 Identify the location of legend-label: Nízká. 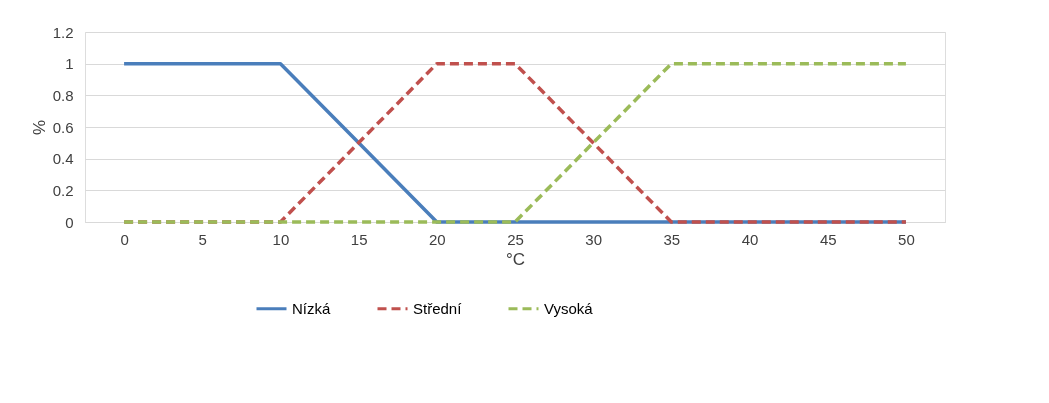
(311, 308).